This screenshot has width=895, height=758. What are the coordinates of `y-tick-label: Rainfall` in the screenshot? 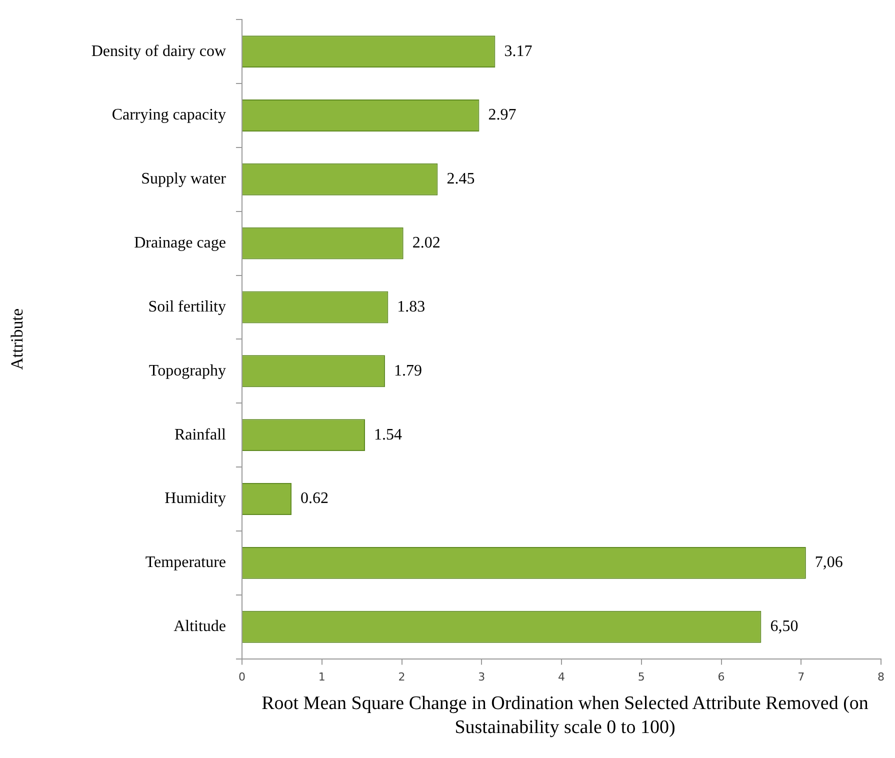 It's located at (200, 435).